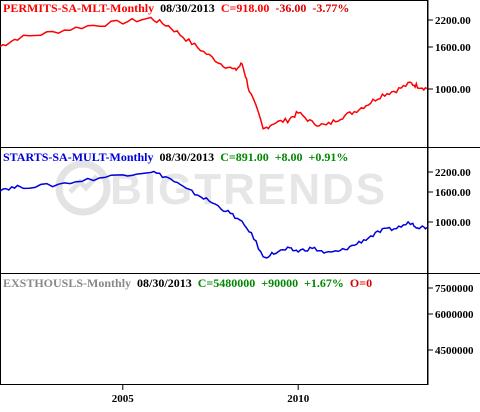 The width and height of the screenshot is (480, 412). I want to click on exsthousls-y-tick-label: 4500000, so click(454, 351).